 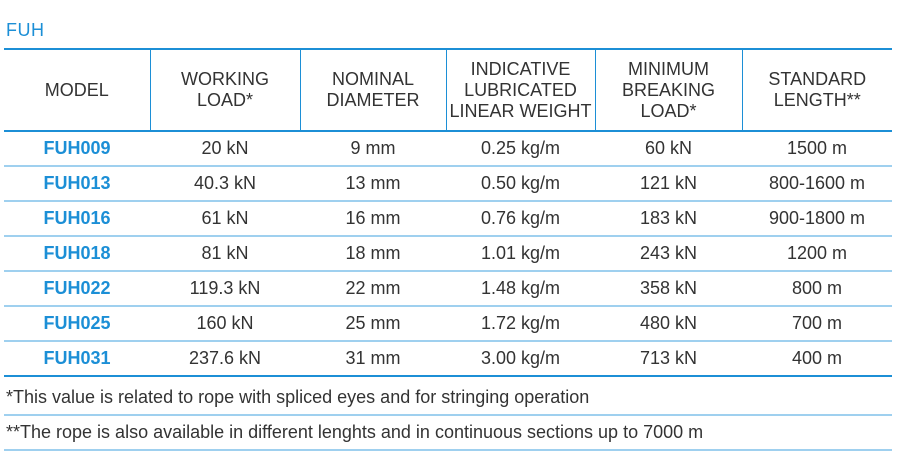 What do you see at coordinates (77, 219) in the screenshot?
I see `cell-model: FUH016` at bounding box center [77, 219].